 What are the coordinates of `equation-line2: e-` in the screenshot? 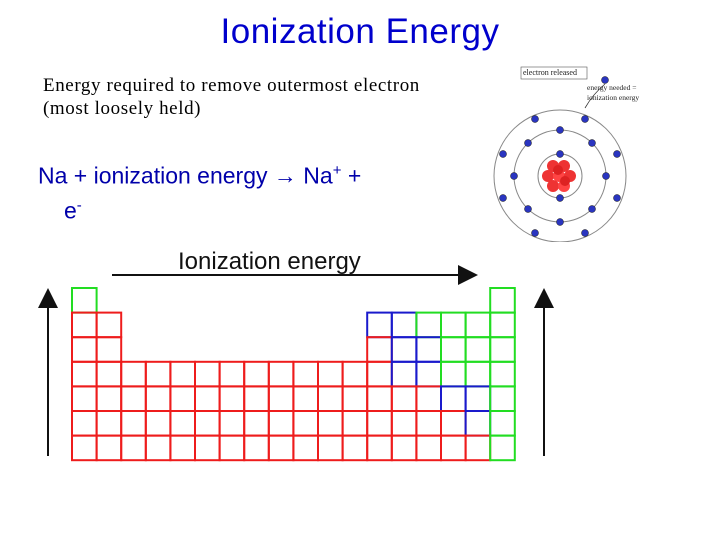 It's located at (253, 208).